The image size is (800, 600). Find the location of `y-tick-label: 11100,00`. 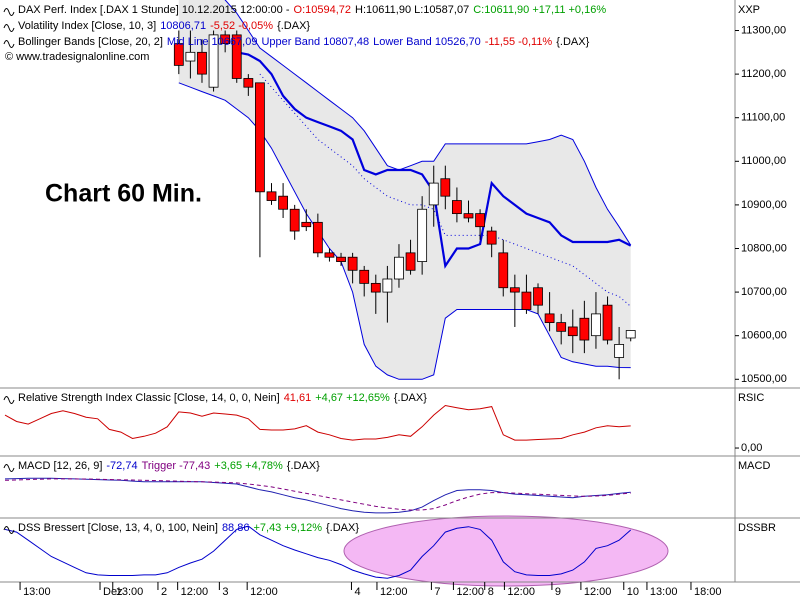

y-tick-label: 11100,00 is located at coordinates (763, 118).